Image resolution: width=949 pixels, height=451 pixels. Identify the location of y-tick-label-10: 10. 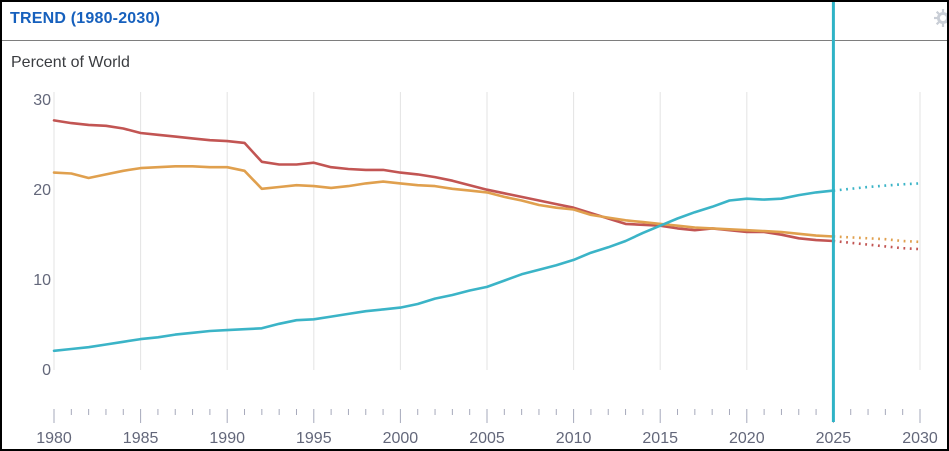
(42, 280).